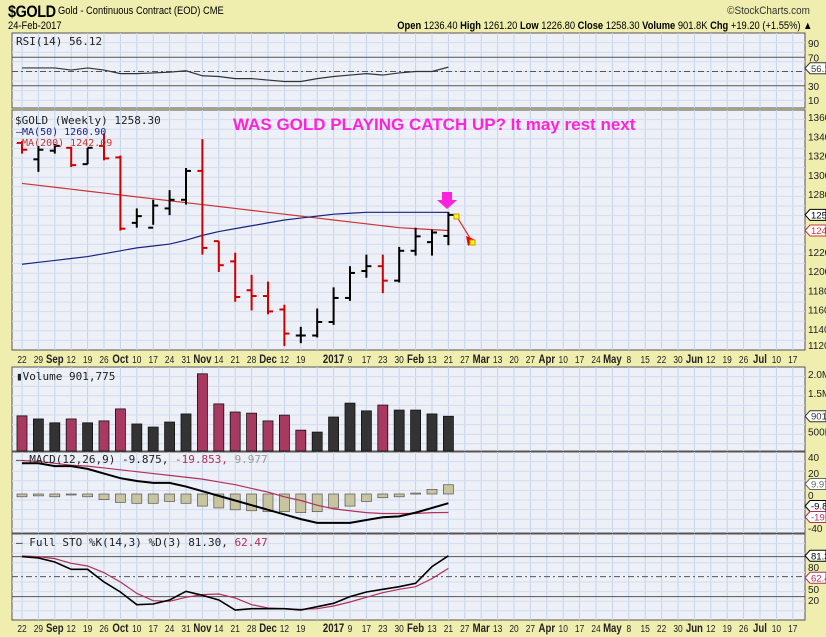  Describe the element at coordinates (645, 629) in the screenshot. I see `x-axis-label-bottom: 15` at that location.